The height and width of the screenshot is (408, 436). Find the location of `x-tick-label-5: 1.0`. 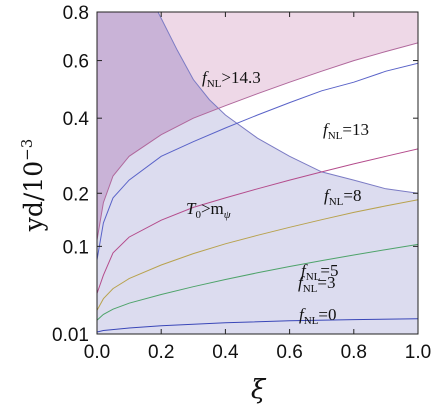

x-tick-label-5: 1.0 is located at coordinates (418, 352).